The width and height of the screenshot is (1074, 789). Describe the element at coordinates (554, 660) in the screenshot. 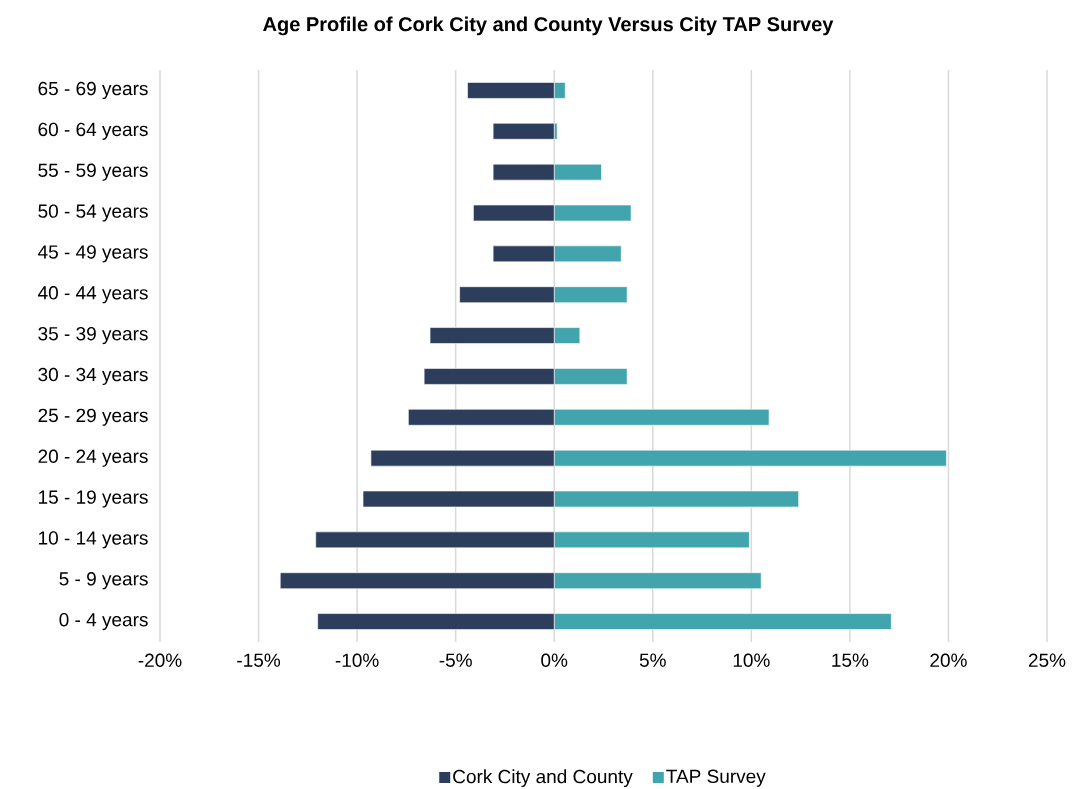

I see `x-tick-label: 0%` at that location.